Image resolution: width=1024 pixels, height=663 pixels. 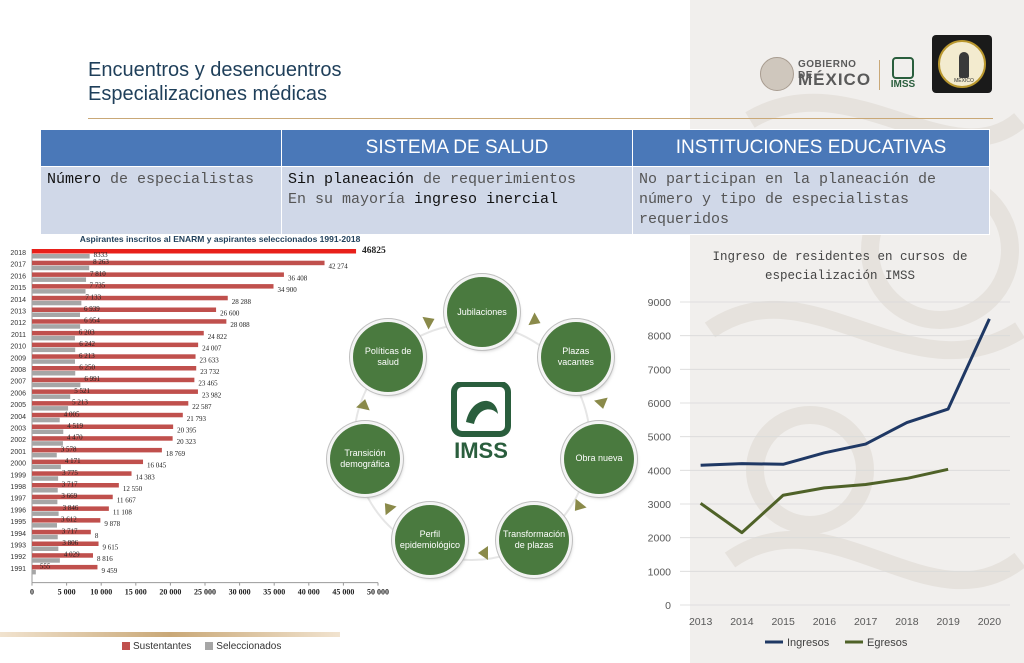 I want to click on national-seal-icon, so click(x=777, y=74).